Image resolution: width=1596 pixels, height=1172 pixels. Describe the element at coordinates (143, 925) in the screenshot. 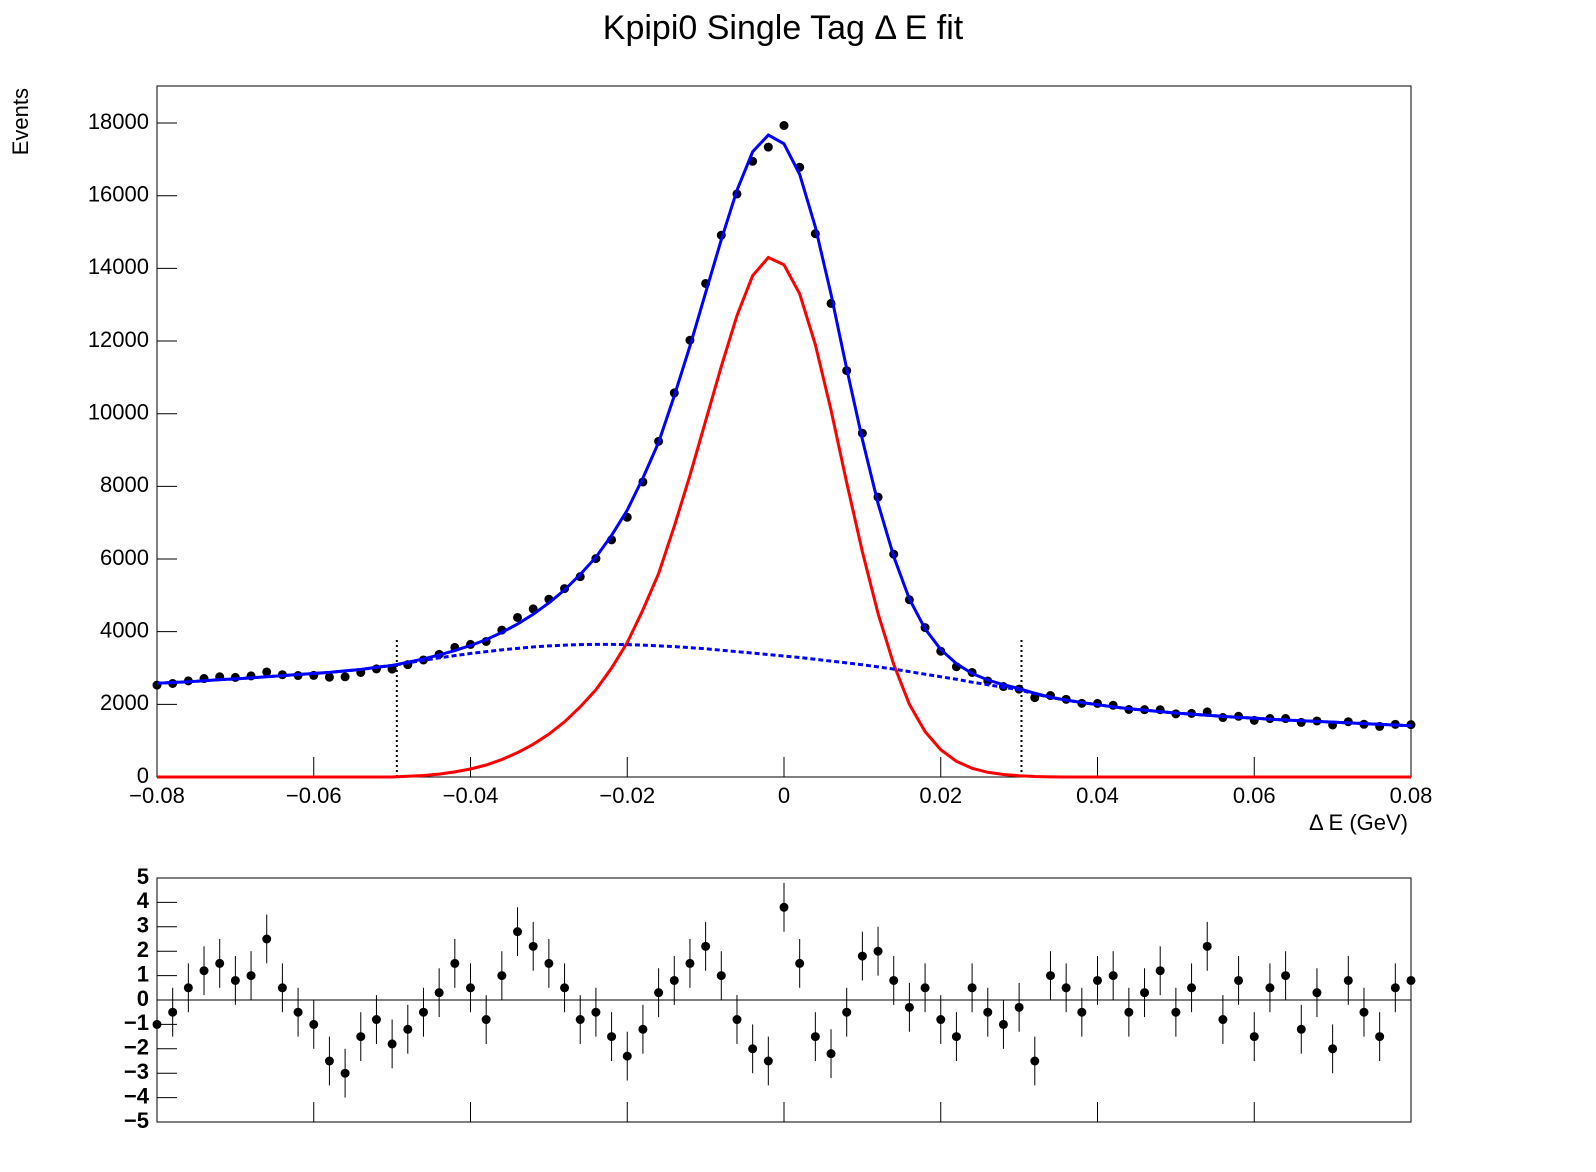

I see `y-tick-label: 3` at that location.